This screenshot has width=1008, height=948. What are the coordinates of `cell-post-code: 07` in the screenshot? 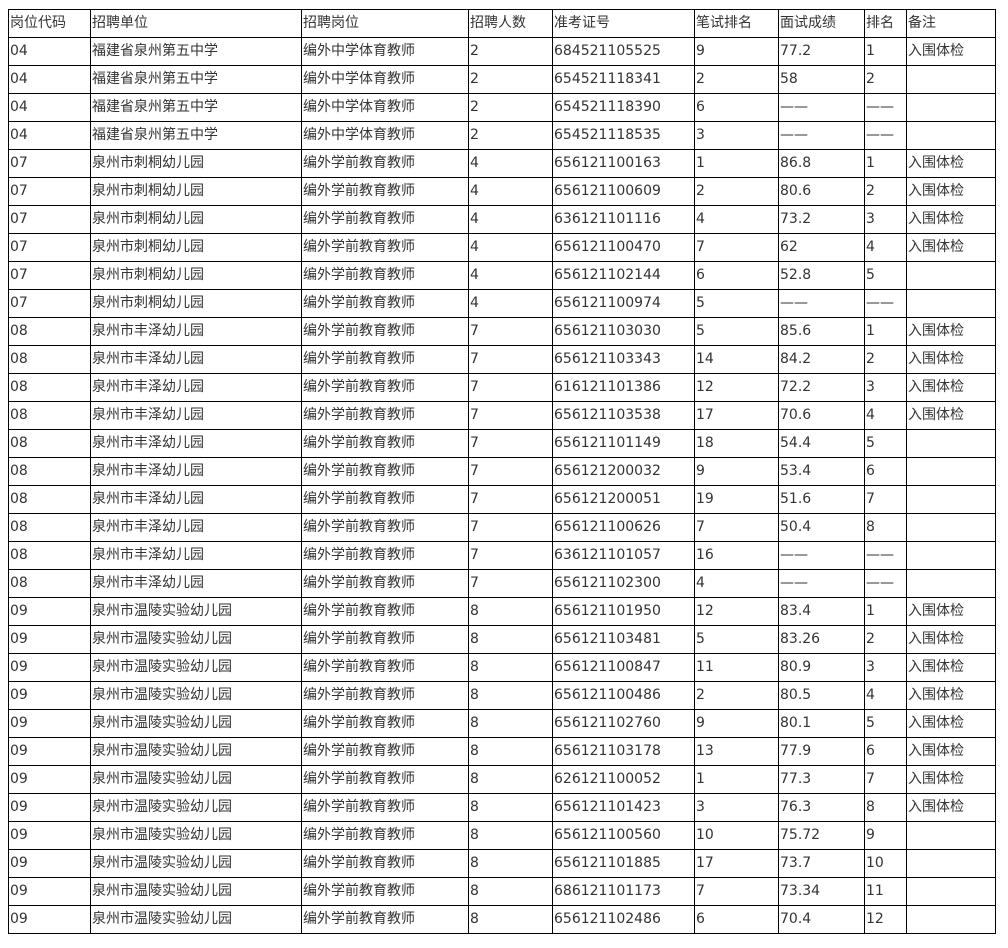 It's located at (49, 303).